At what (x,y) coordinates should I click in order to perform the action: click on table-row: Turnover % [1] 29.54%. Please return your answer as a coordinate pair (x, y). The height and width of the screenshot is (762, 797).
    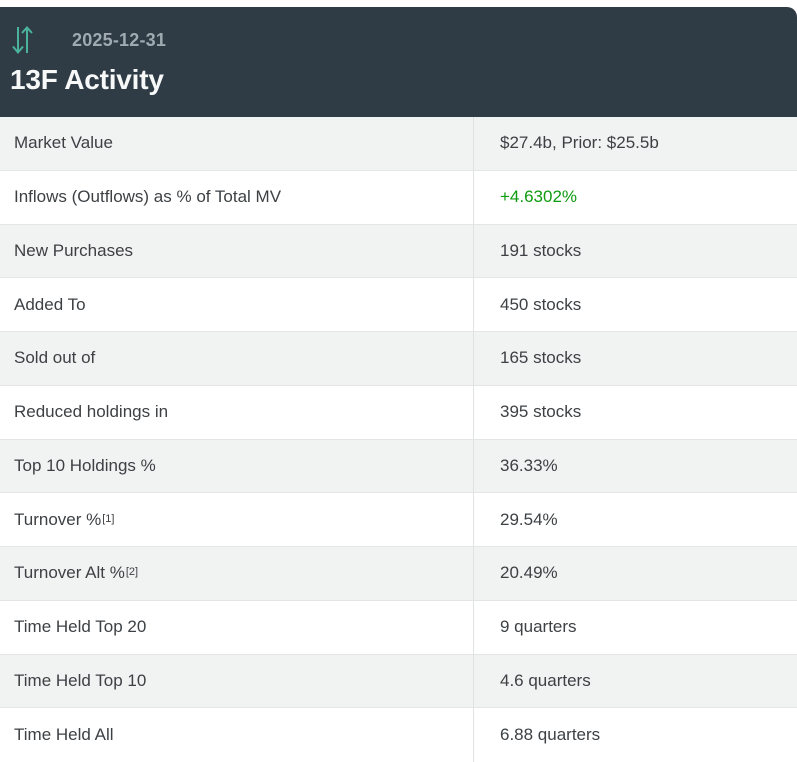
    Looking at the image, I should click on (398, 520).